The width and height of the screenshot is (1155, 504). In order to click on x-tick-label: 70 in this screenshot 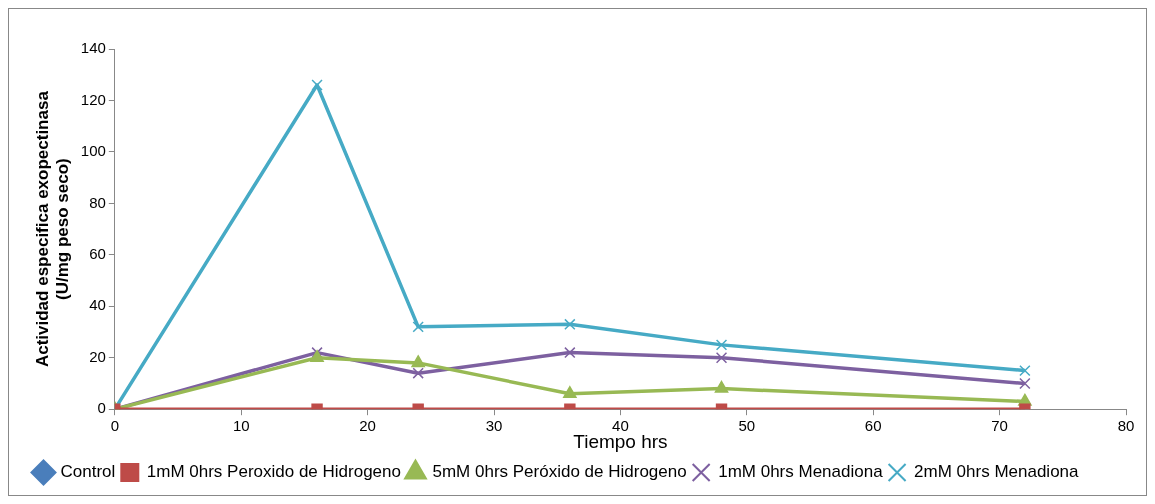, I will do `click(999, 426)`.